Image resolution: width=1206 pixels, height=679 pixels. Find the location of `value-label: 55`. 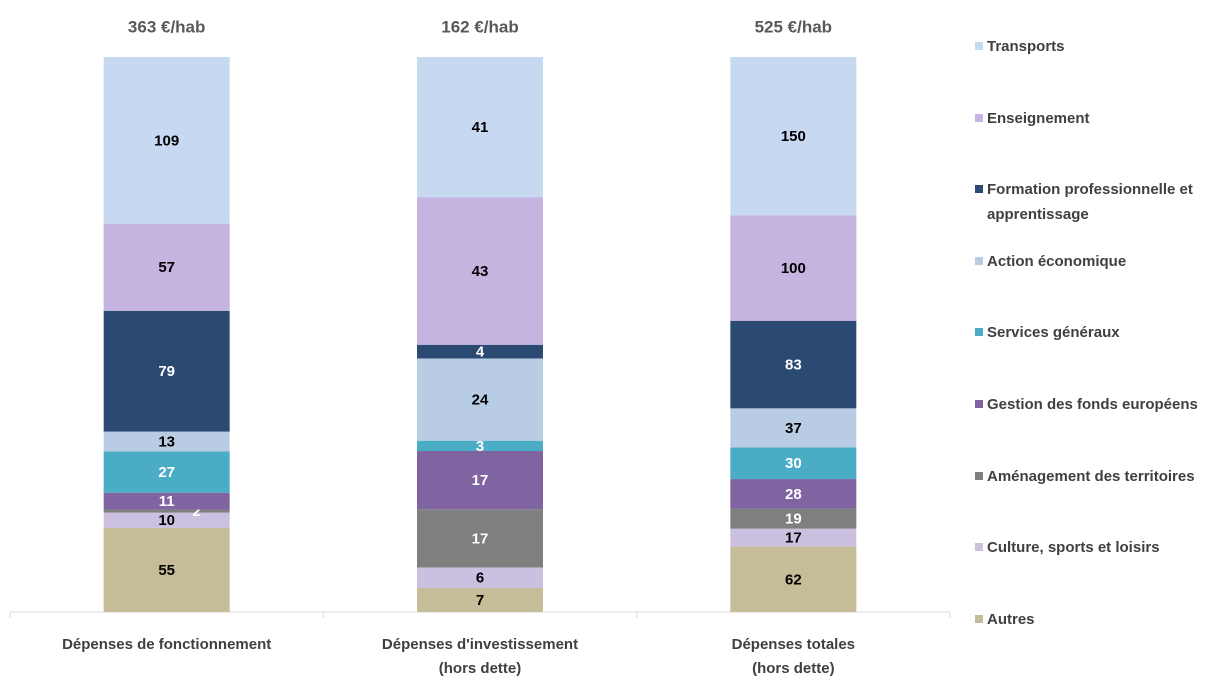

value-label: 55 is located at coordinates (166, 570).